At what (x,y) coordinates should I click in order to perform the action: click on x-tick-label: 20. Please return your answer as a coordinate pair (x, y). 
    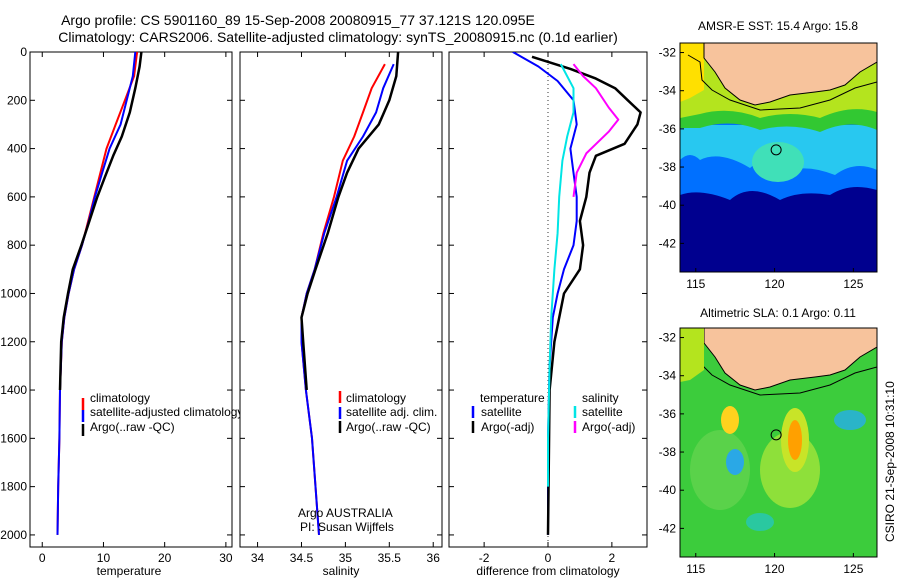
    Looking at the image, I should click on (165, 558).